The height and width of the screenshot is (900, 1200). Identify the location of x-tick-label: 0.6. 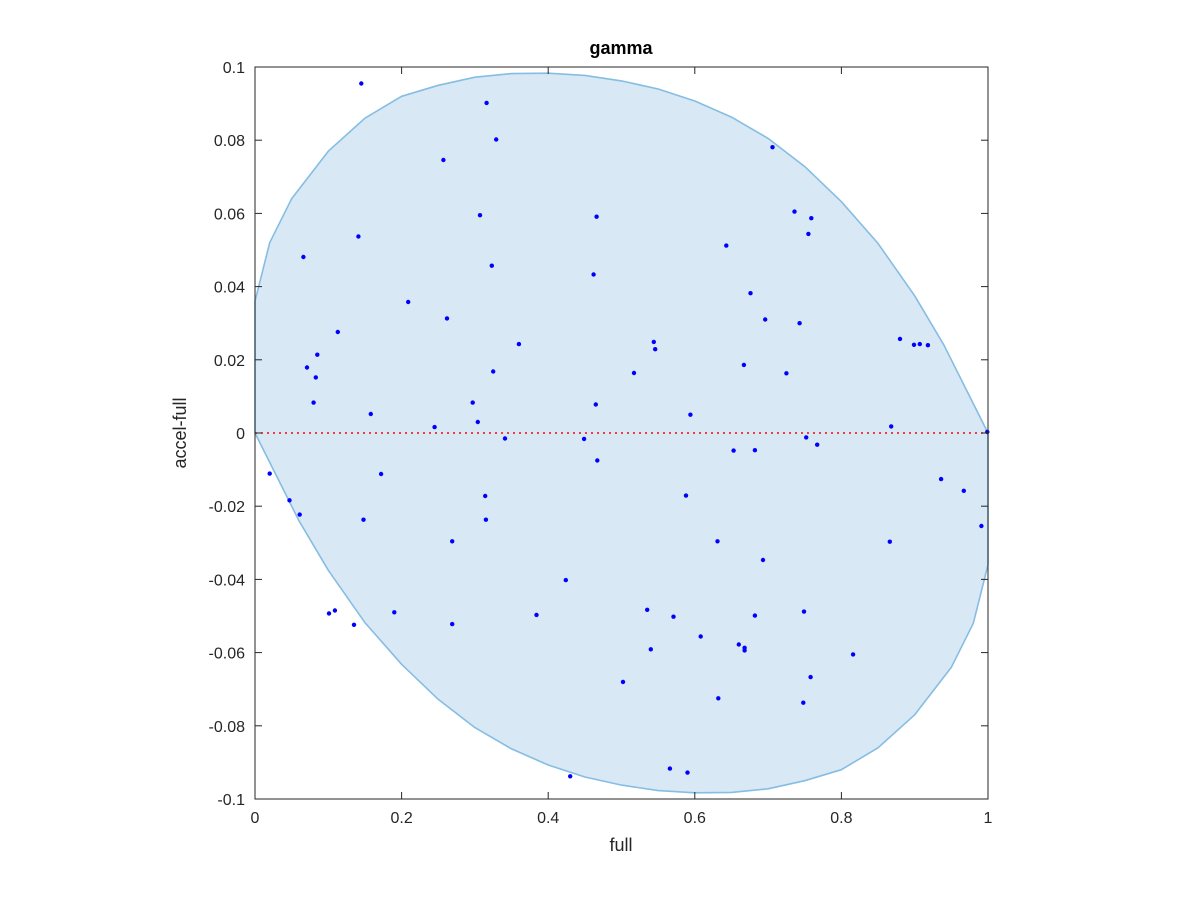
(695, 818).